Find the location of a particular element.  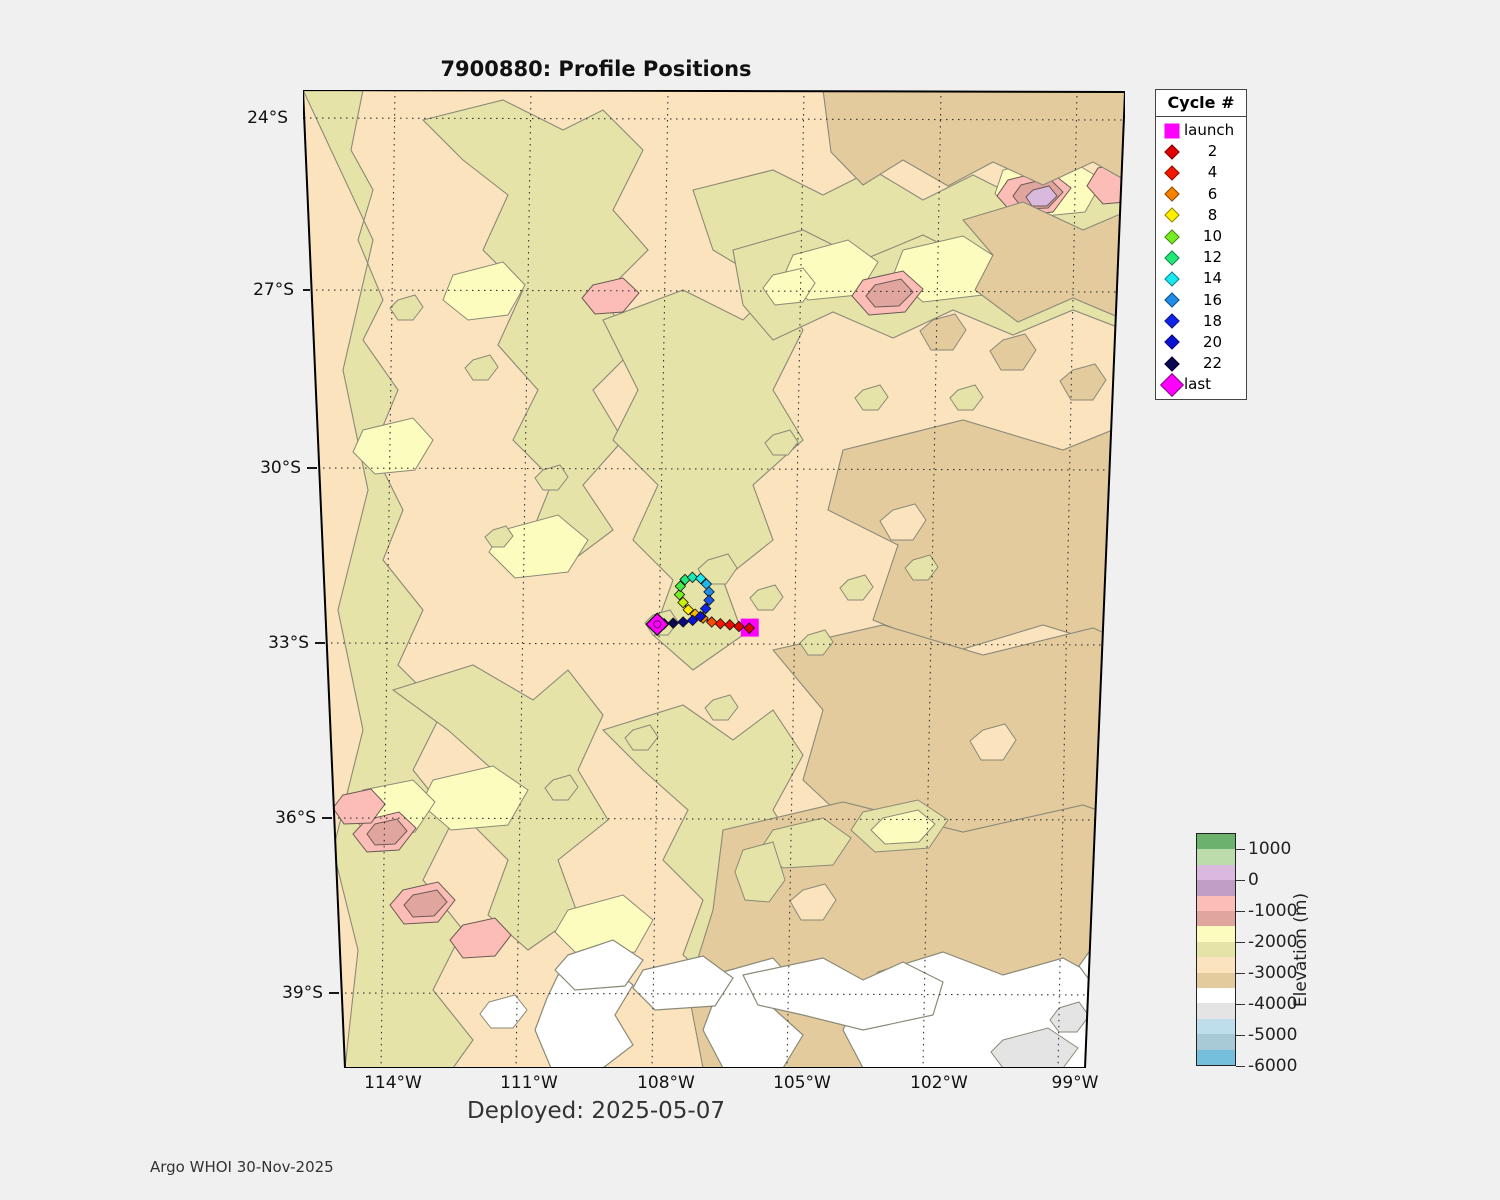

legend-item-label: 20 is located at coordinates (1212, 341).